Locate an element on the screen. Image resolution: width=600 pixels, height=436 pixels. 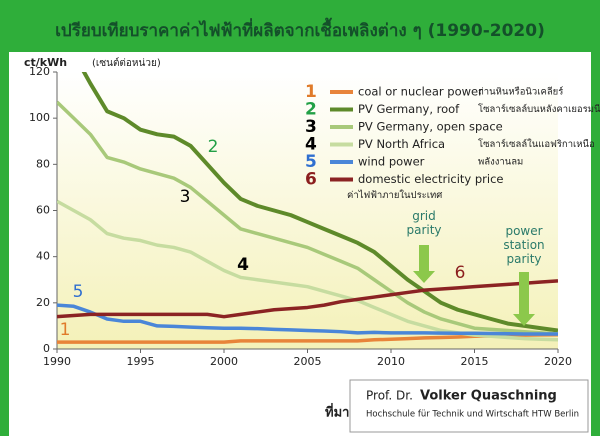
annotation: power station parity is located at coordinates (523, 245).